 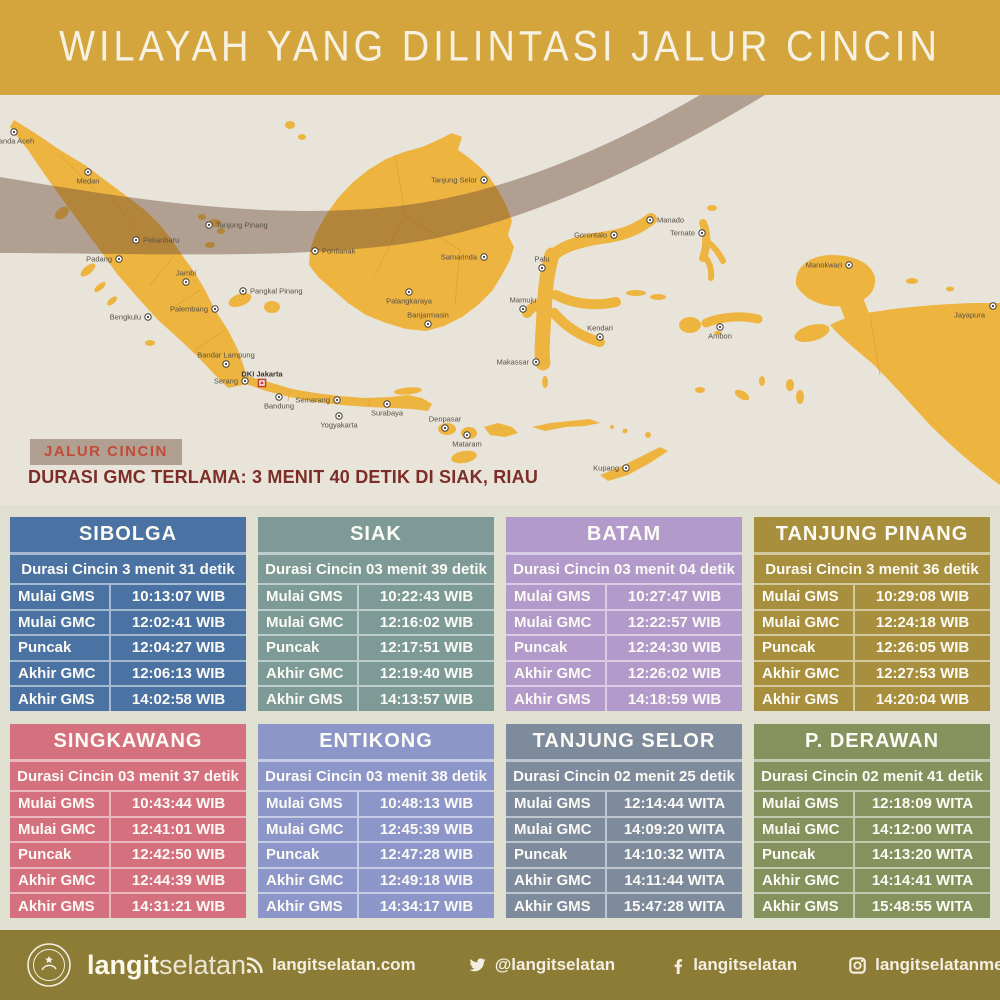 What do you see at coordinates (541, 965) in the screenshot?
I see `twitter-link: @langitselatan` at bounding box center [541, 965].